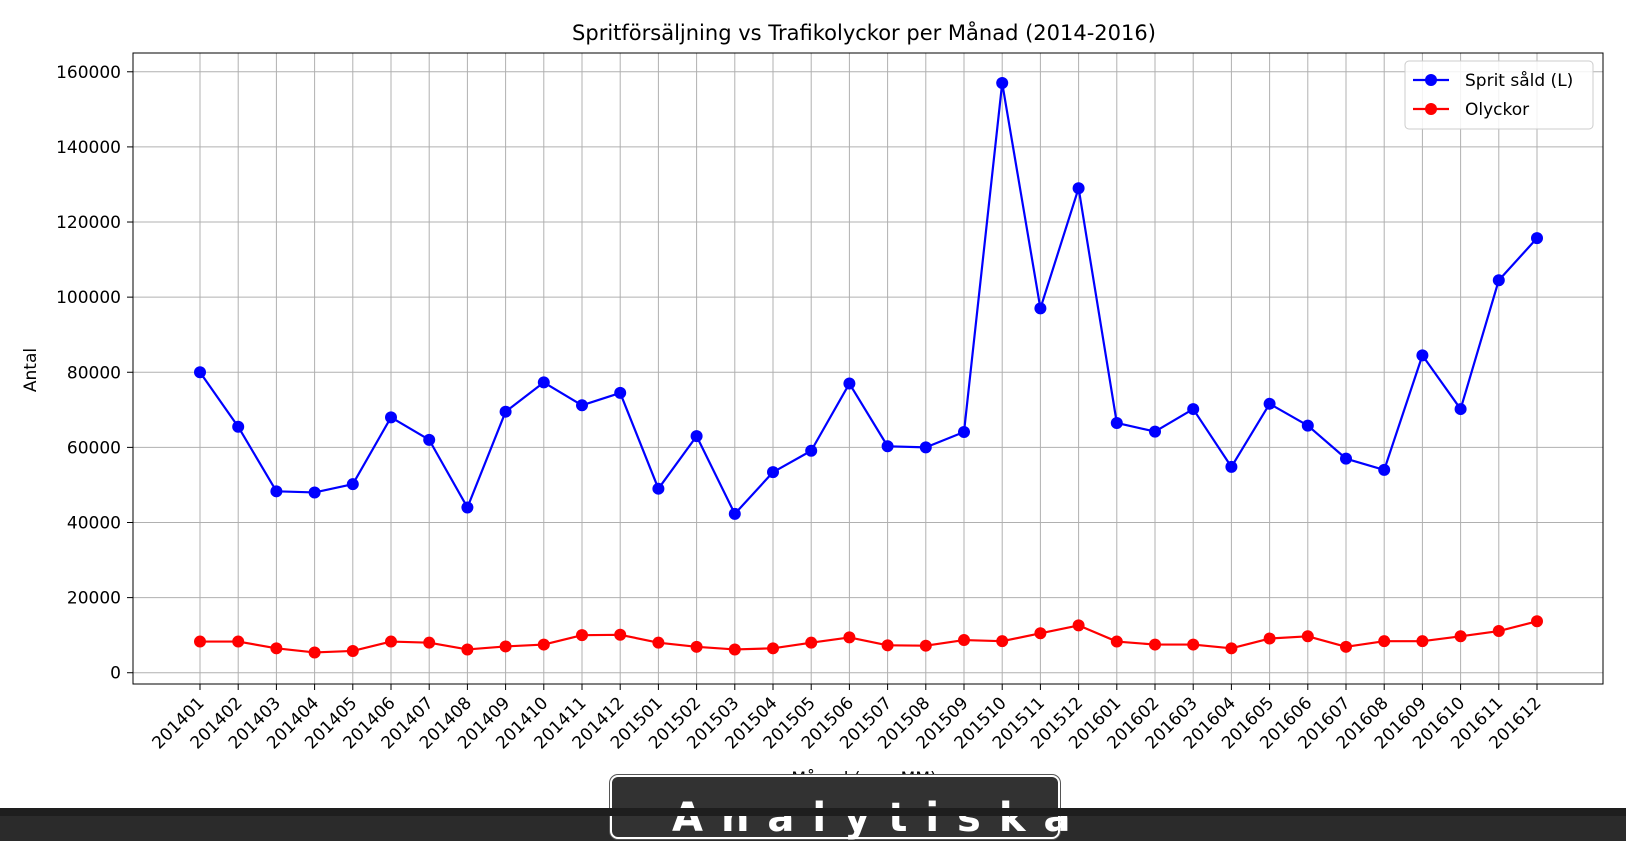 The width and height of the screenshot is (1626, 841). I want to click on y-axis-label: Antal, so click(31, 370).